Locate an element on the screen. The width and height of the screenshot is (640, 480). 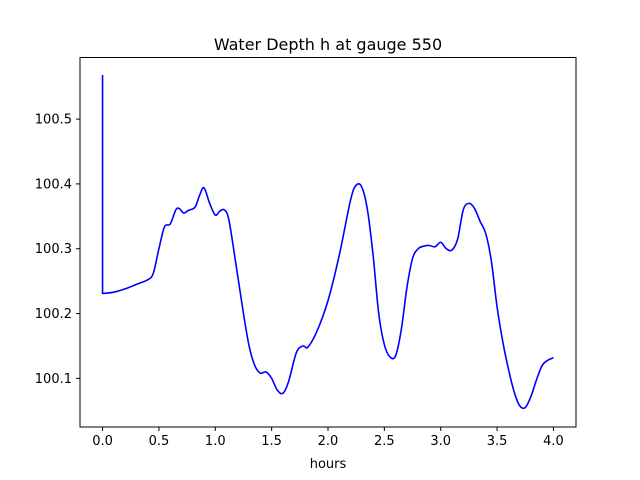
x-axis: 0.0 0.5 1.0 1.5 2.0 2.5 3.0 3.5 4.0 is located at coordinates (328, 438).